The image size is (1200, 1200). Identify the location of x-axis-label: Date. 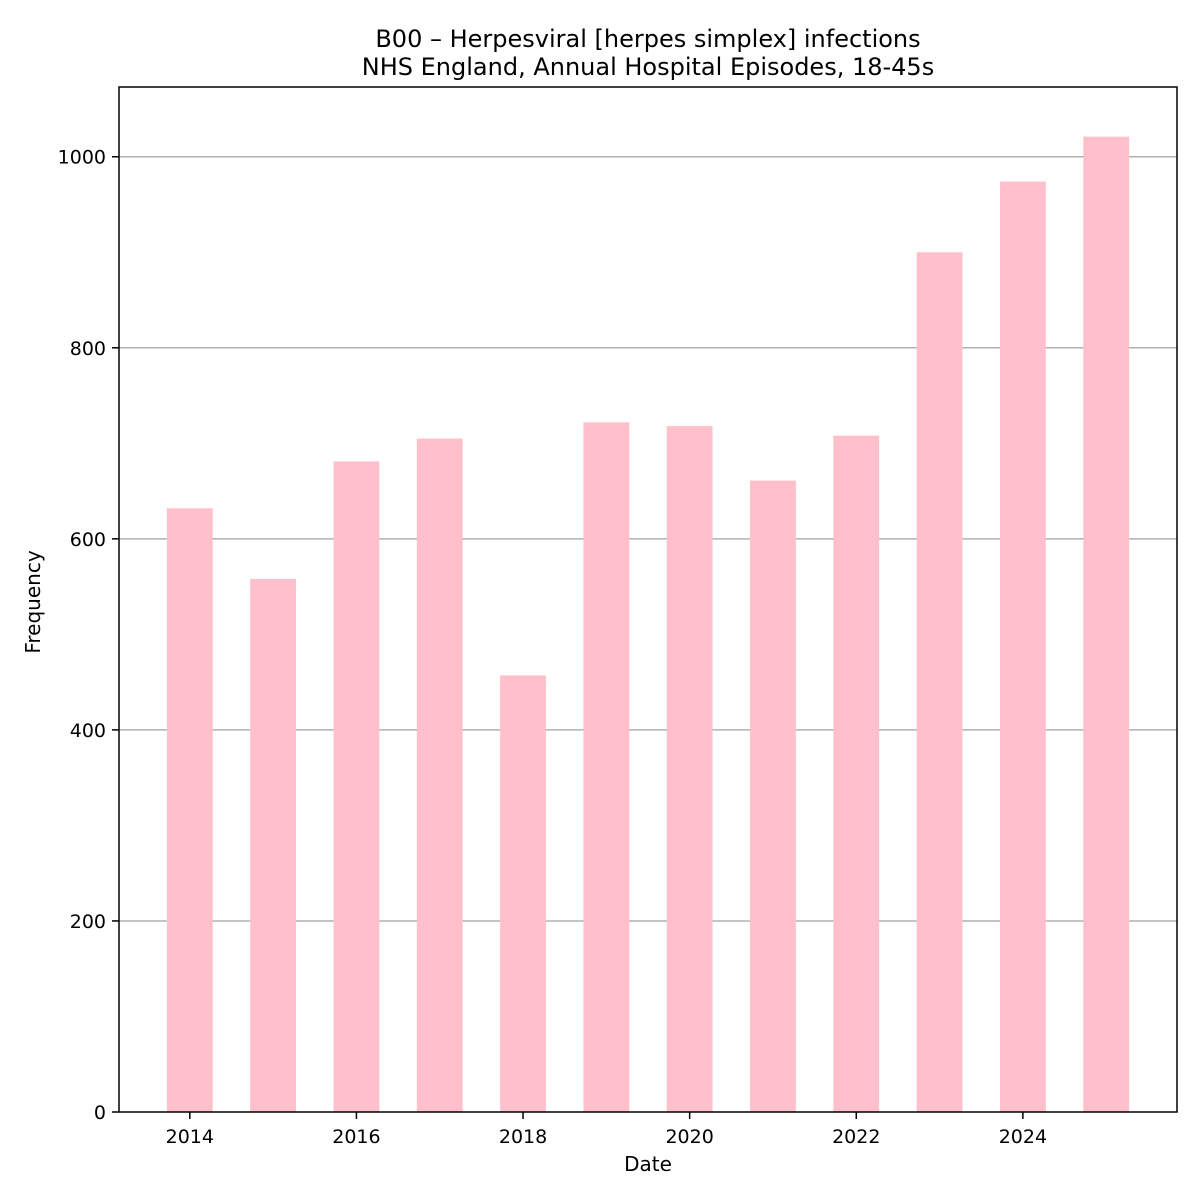
(648, 1164).